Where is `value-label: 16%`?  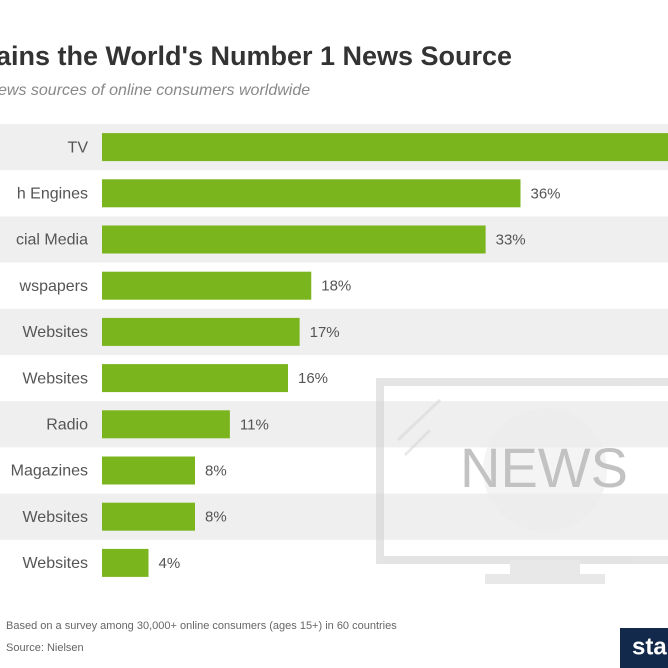
value-label: 16% is located at coordinates (313, 378).